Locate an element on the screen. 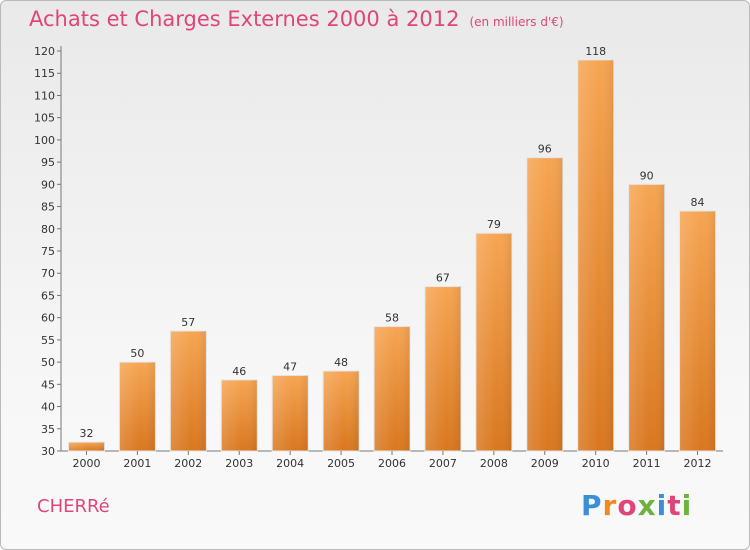 Image resolution: width=750 pixels, height=550 pixels. x-tick-label: 2001 is located at coordinates (137, 463).